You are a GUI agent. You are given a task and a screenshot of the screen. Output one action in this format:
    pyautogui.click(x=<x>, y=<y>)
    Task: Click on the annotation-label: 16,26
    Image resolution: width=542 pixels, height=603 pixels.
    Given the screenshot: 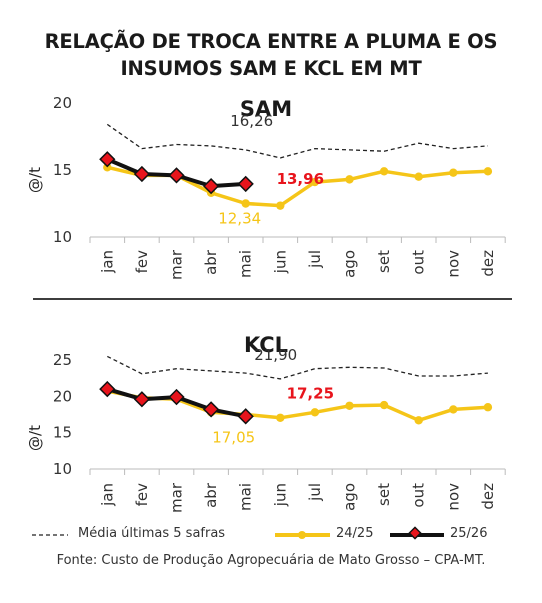 What is the action you would take?
    pyautogui.click(x=251, y=121)
    